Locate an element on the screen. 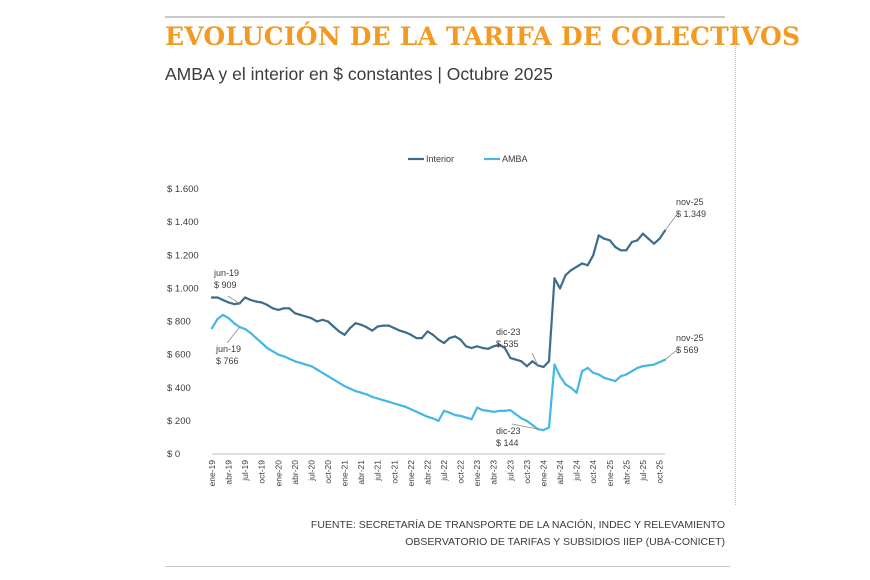  x-tick-label: oct-21 is located at coordinates (394, 472).